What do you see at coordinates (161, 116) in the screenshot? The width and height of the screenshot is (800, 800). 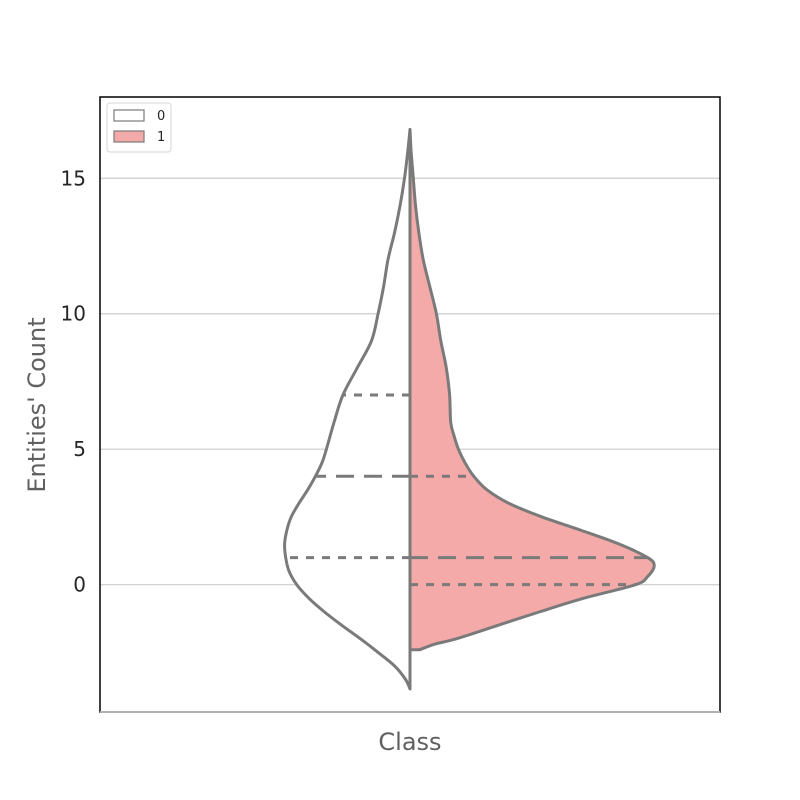 I see `legend-label-0: 0` at bounding box center [161, 116].